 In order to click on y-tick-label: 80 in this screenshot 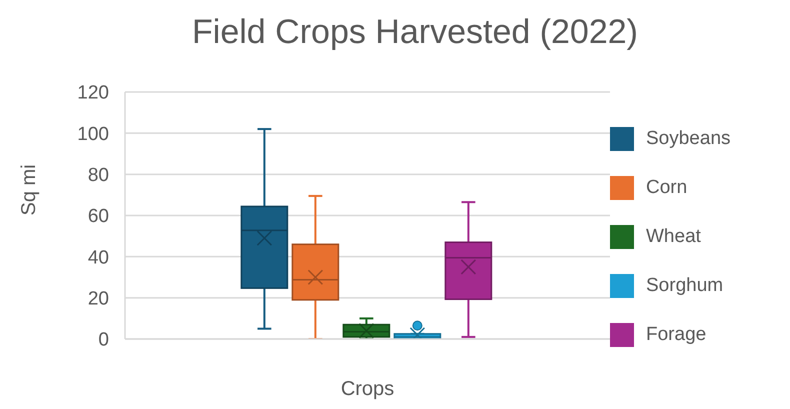, I will do `click(98, 175)`.